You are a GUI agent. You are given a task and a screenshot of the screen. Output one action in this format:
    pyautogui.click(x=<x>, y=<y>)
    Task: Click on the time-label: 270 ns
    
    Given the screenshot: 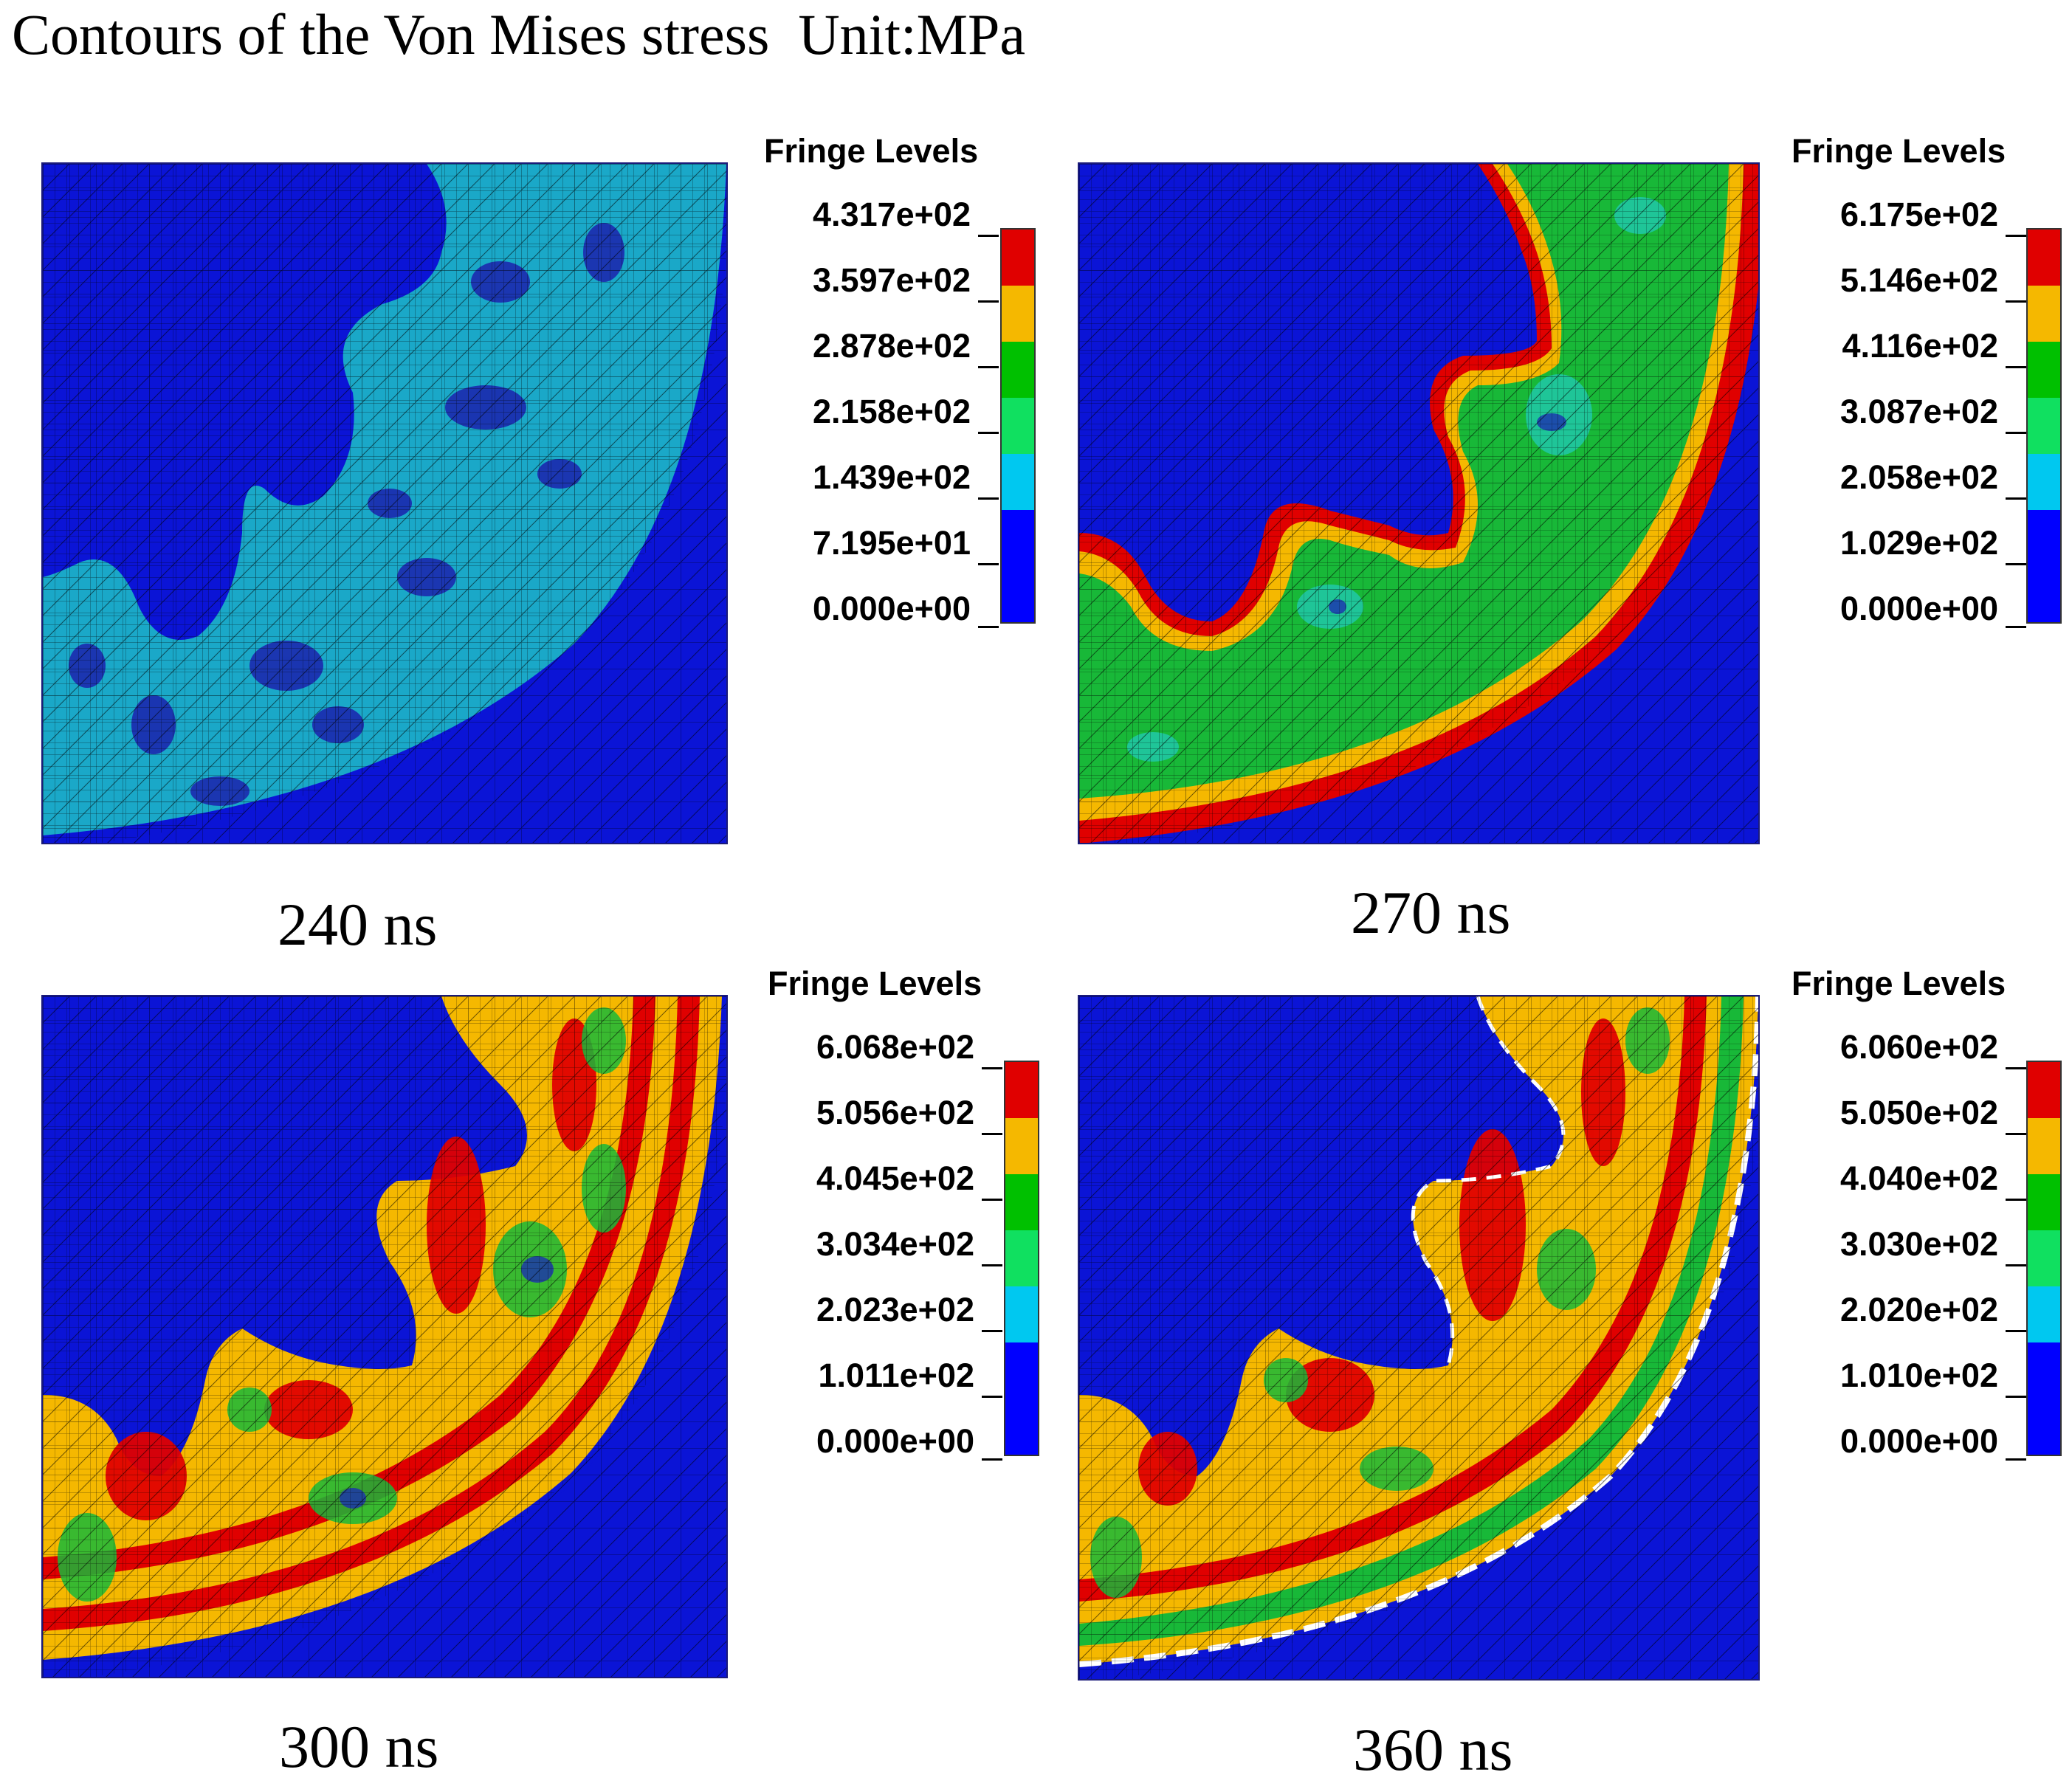 What is the action you would take?
    pyautogui.click(x=1431, y=912)
    